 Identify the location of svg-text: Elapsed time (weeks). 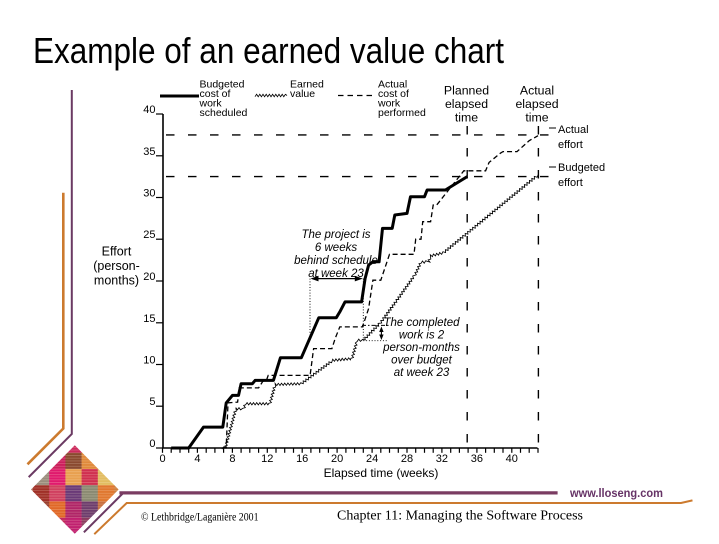
(381, 473).